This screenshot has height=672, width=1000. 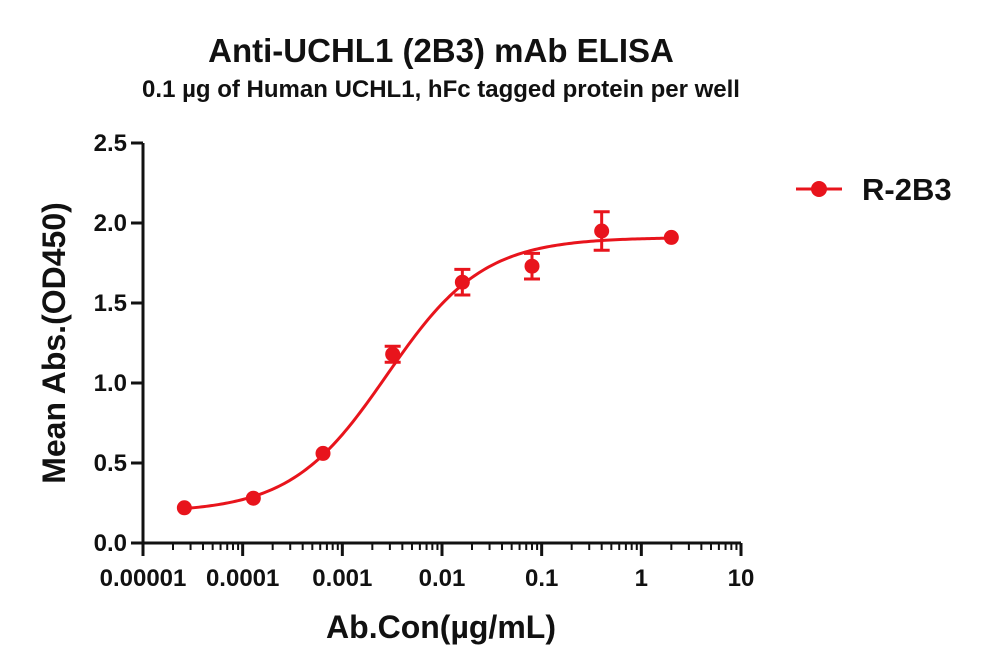 What do you see at coordinates (242, 578) in the screenshot?
I see `x-tick-label: 0.0001` at bounding box center [242, 578].